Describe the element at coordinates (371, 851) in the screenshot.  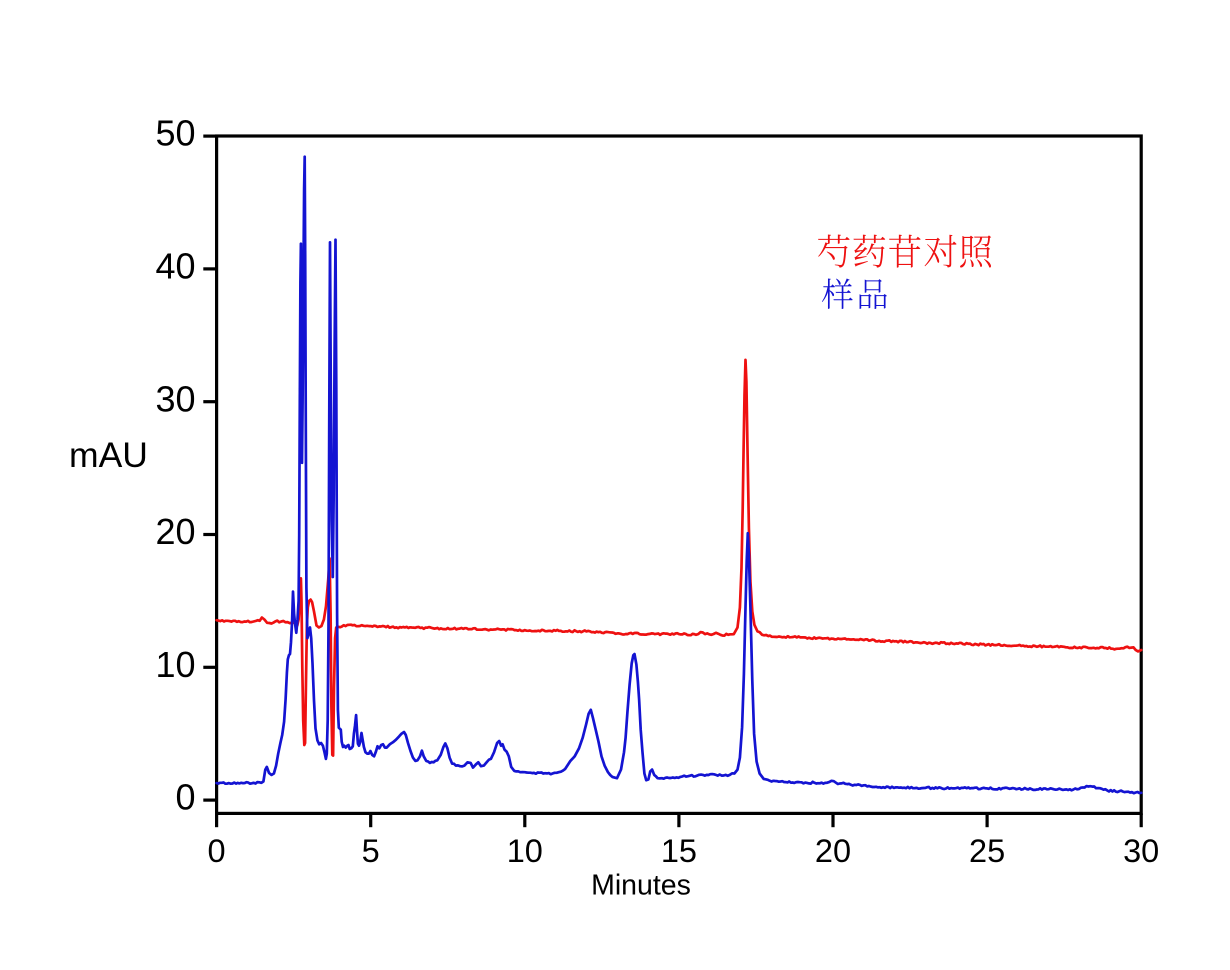
I see `svg-text: 5` at that location.